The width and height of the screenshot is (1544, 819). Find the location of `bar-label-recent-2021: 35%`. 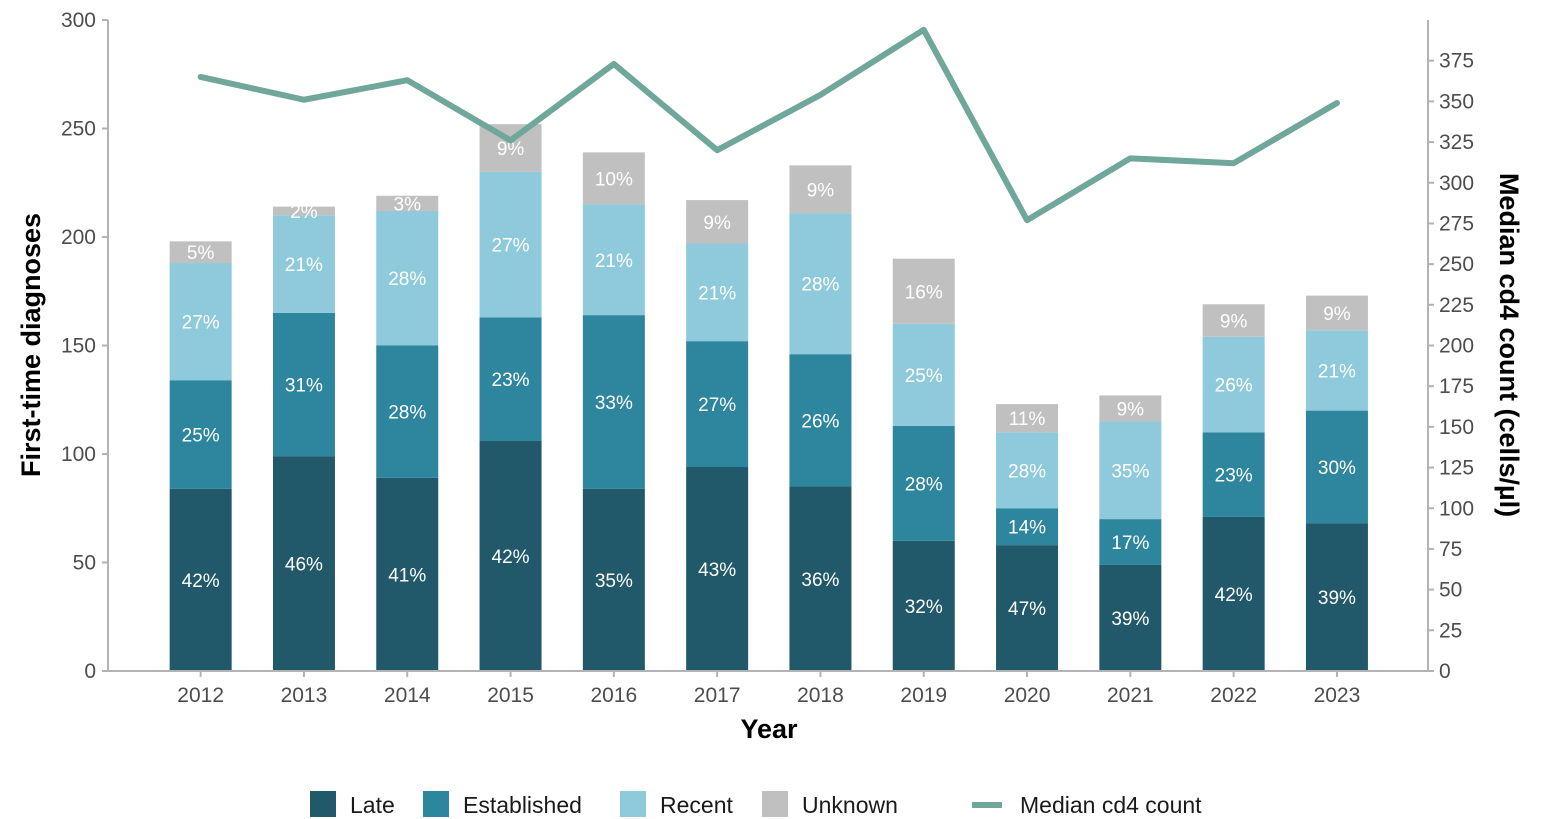

bar-label-recent-2021: 35% is located at coordinates (1130, 471).